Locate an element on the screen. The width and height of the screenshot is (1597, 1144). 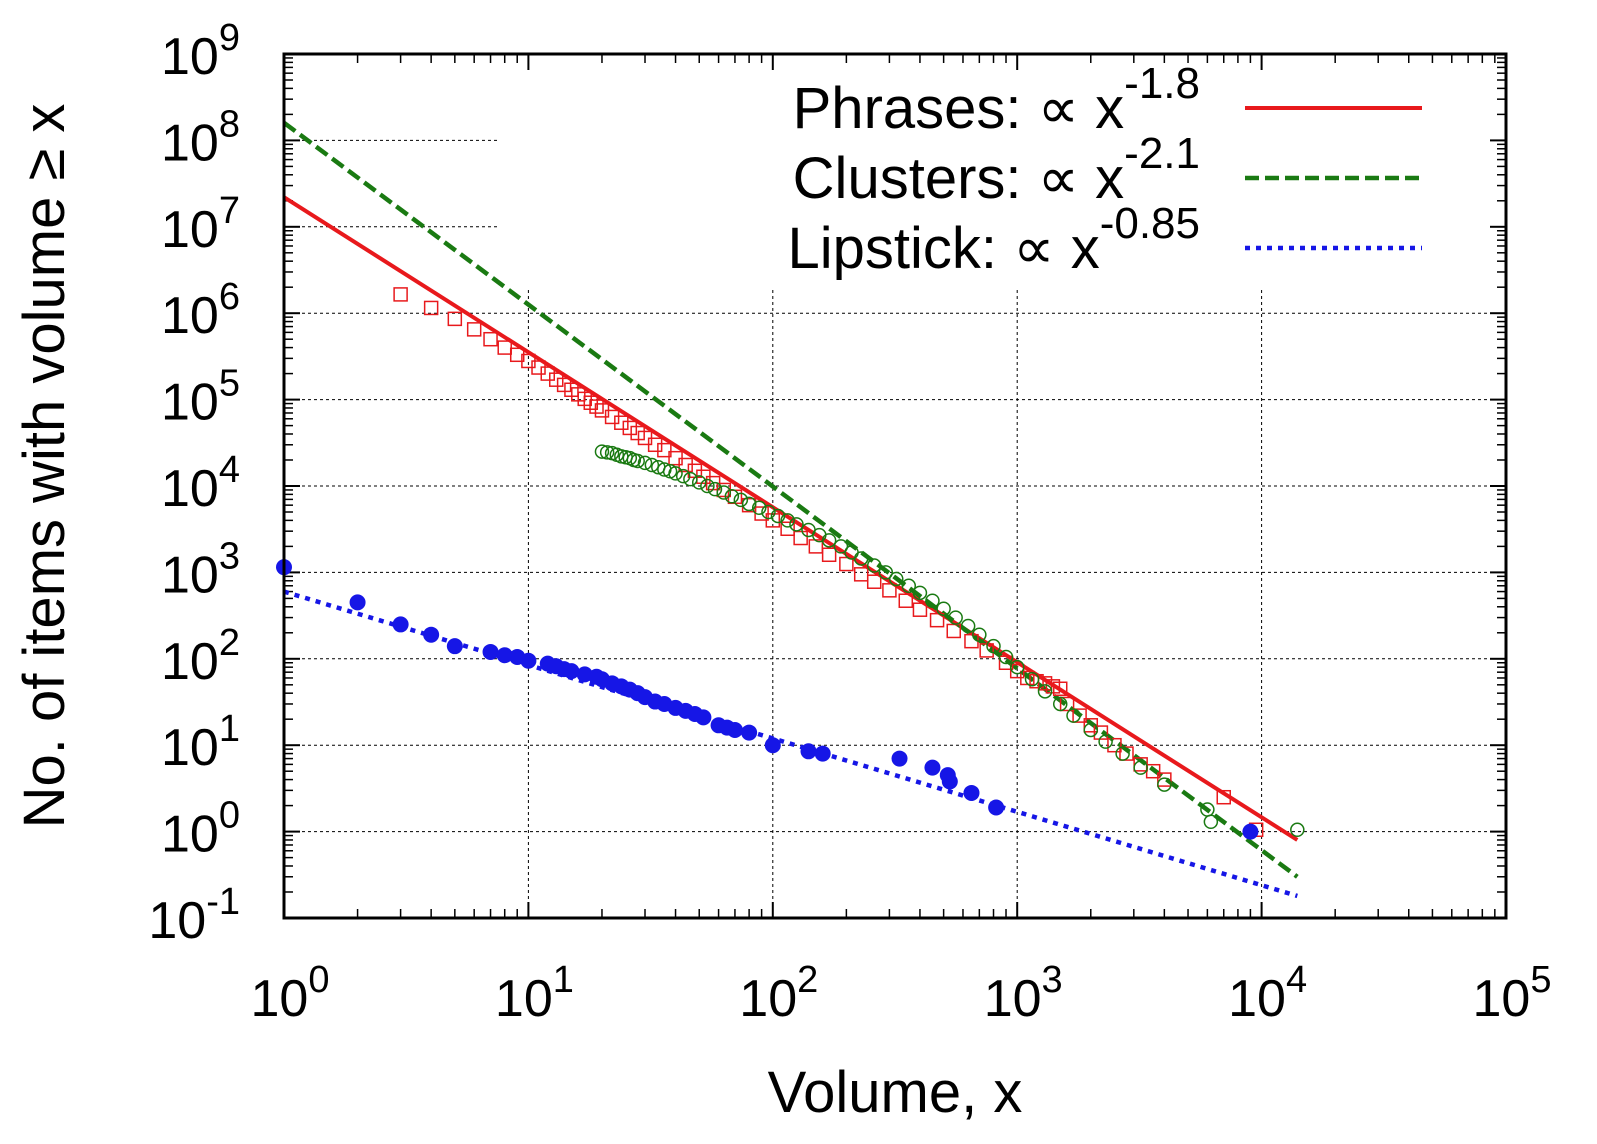
y-tick-label: 10³ is located at coordinates (200, 569).